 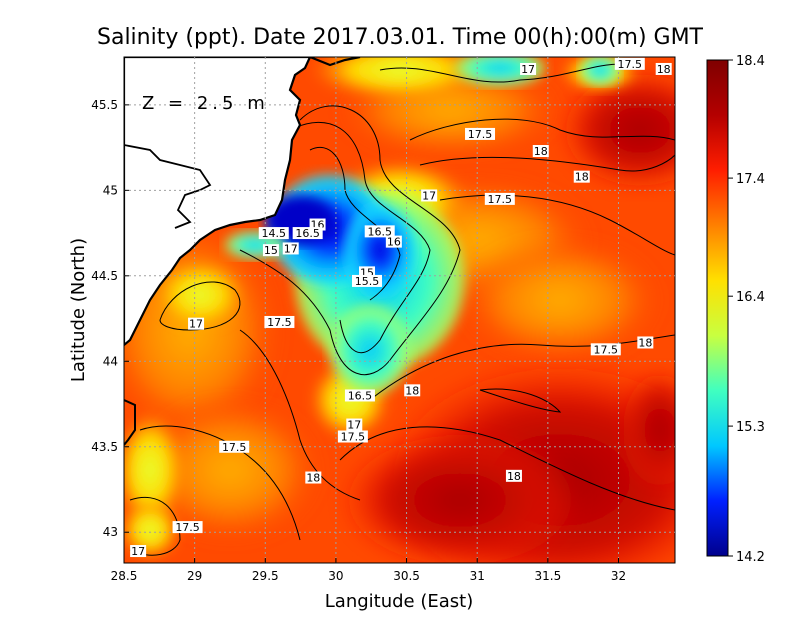 What do you see at coordinates (218, 202) in the screenshot?
I see `land-mask` at bounding box center [218, 202].